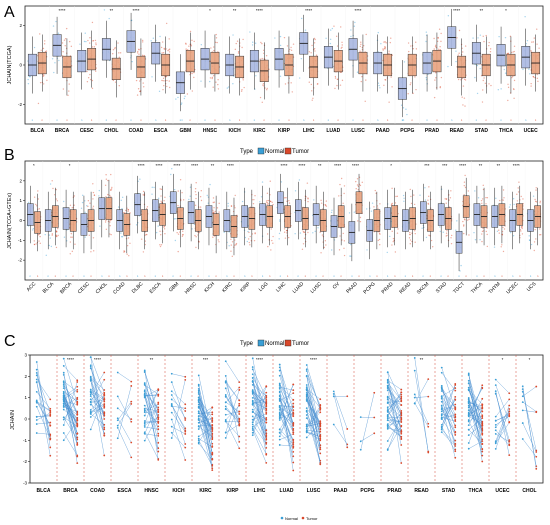 The height and width of the screenshot is (525, 550). What do you see at coordinates (303, 518) in the screenshot?
I see `bottom-legend-tumor-dot` at bounding box center [303, 518].